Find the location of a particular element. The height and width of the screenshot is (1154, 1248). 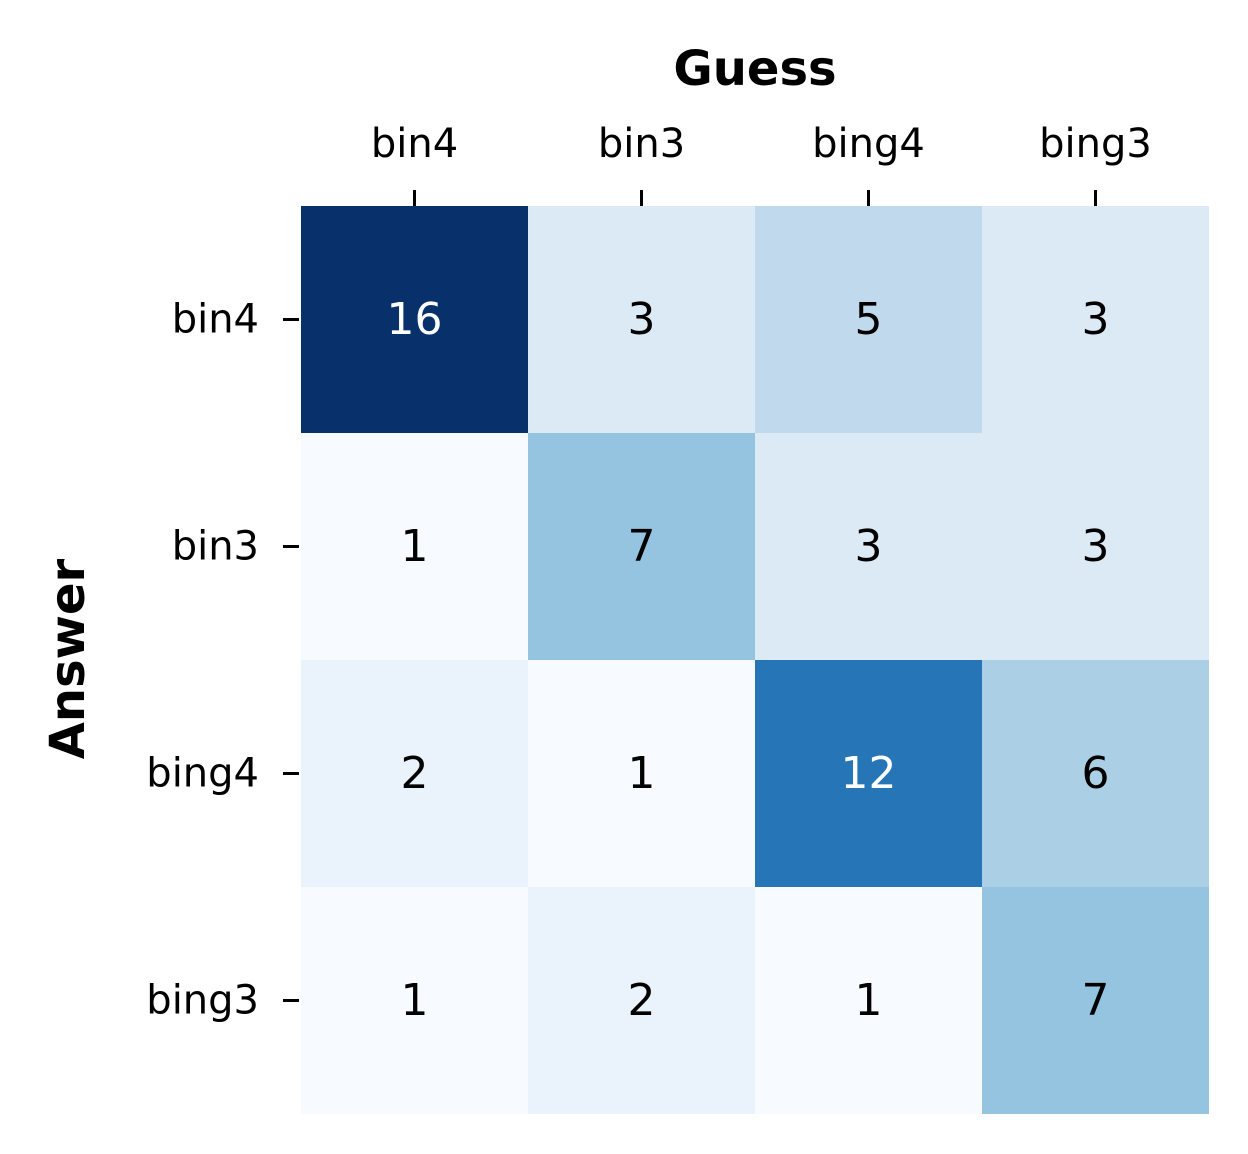

cell-value-label: 5 is located at coordinates (869, 319).